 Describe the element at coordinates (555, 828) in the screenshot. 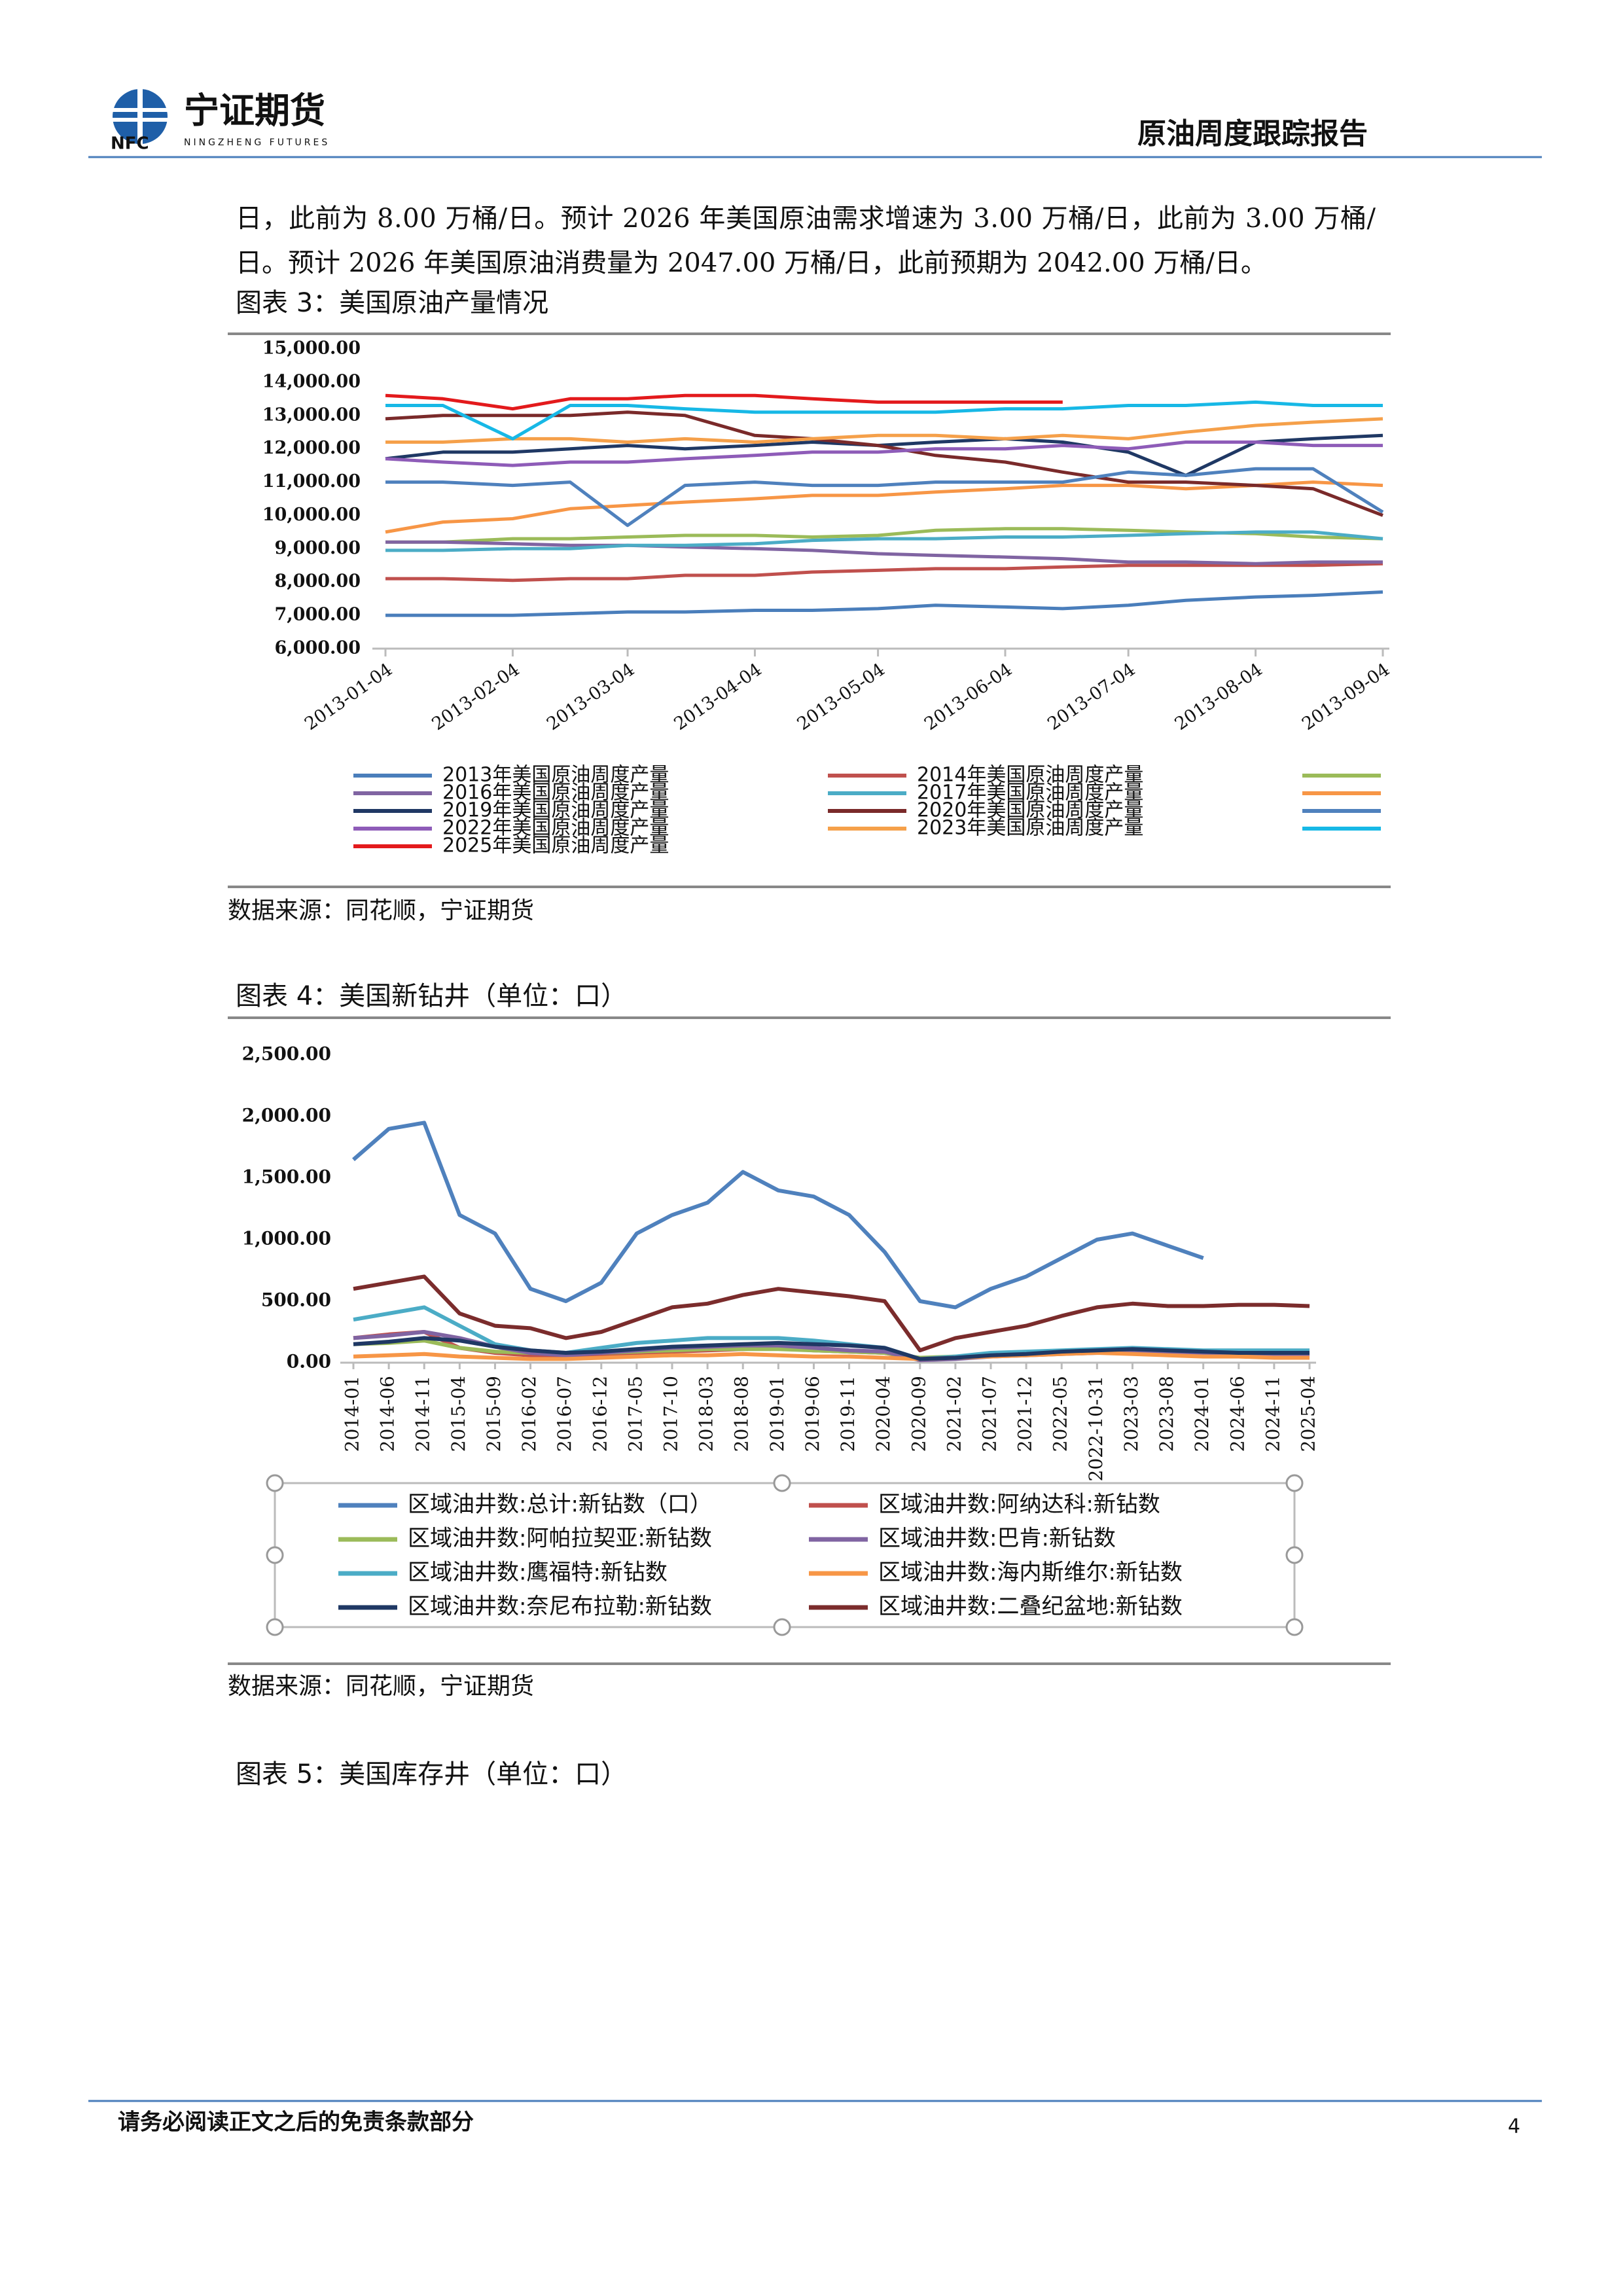

I see `legend-label: 2022年美国原油周度产量` at that location.